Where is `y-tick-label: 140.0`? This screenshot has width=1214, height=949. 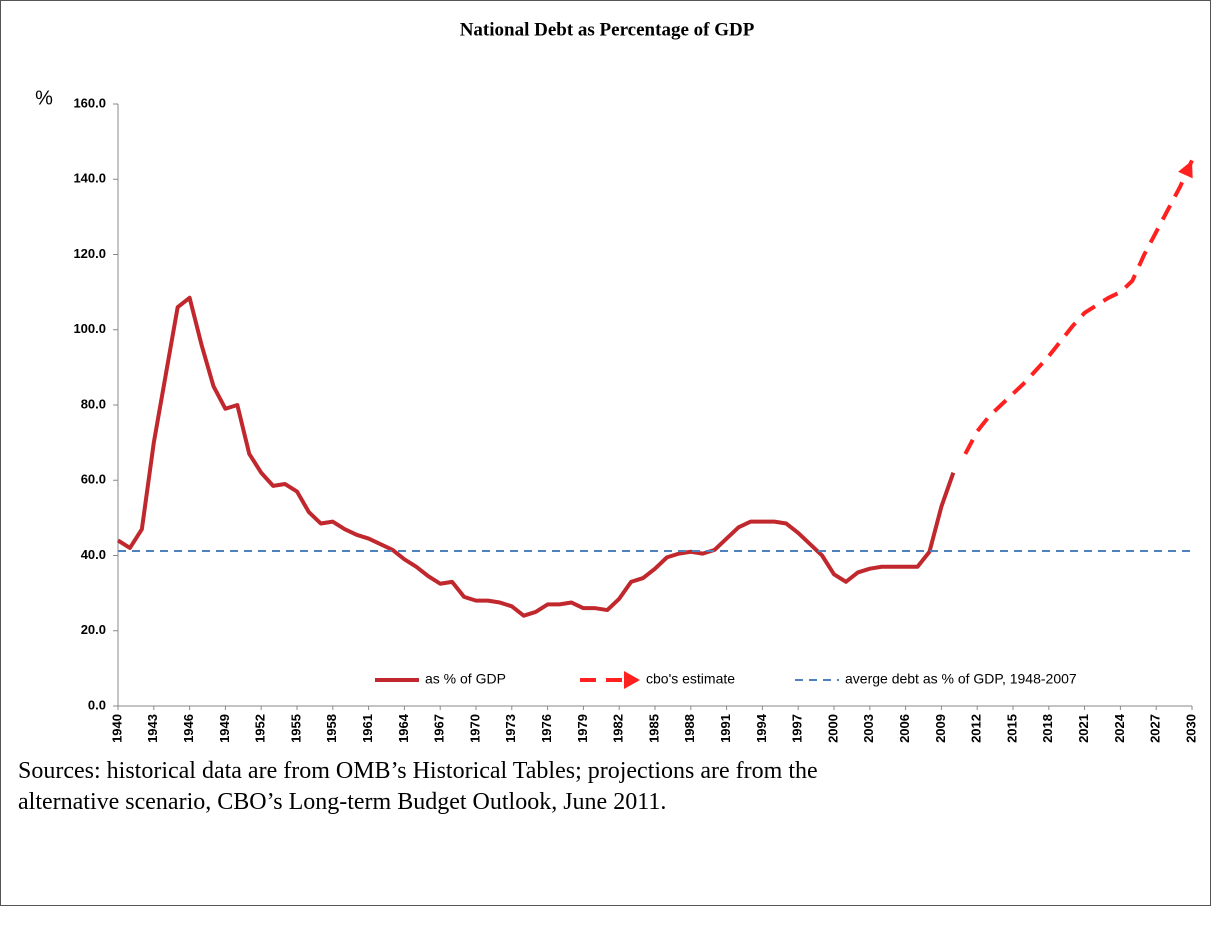 y-tick-label: 140.0 is located at coordinates (89, 178).